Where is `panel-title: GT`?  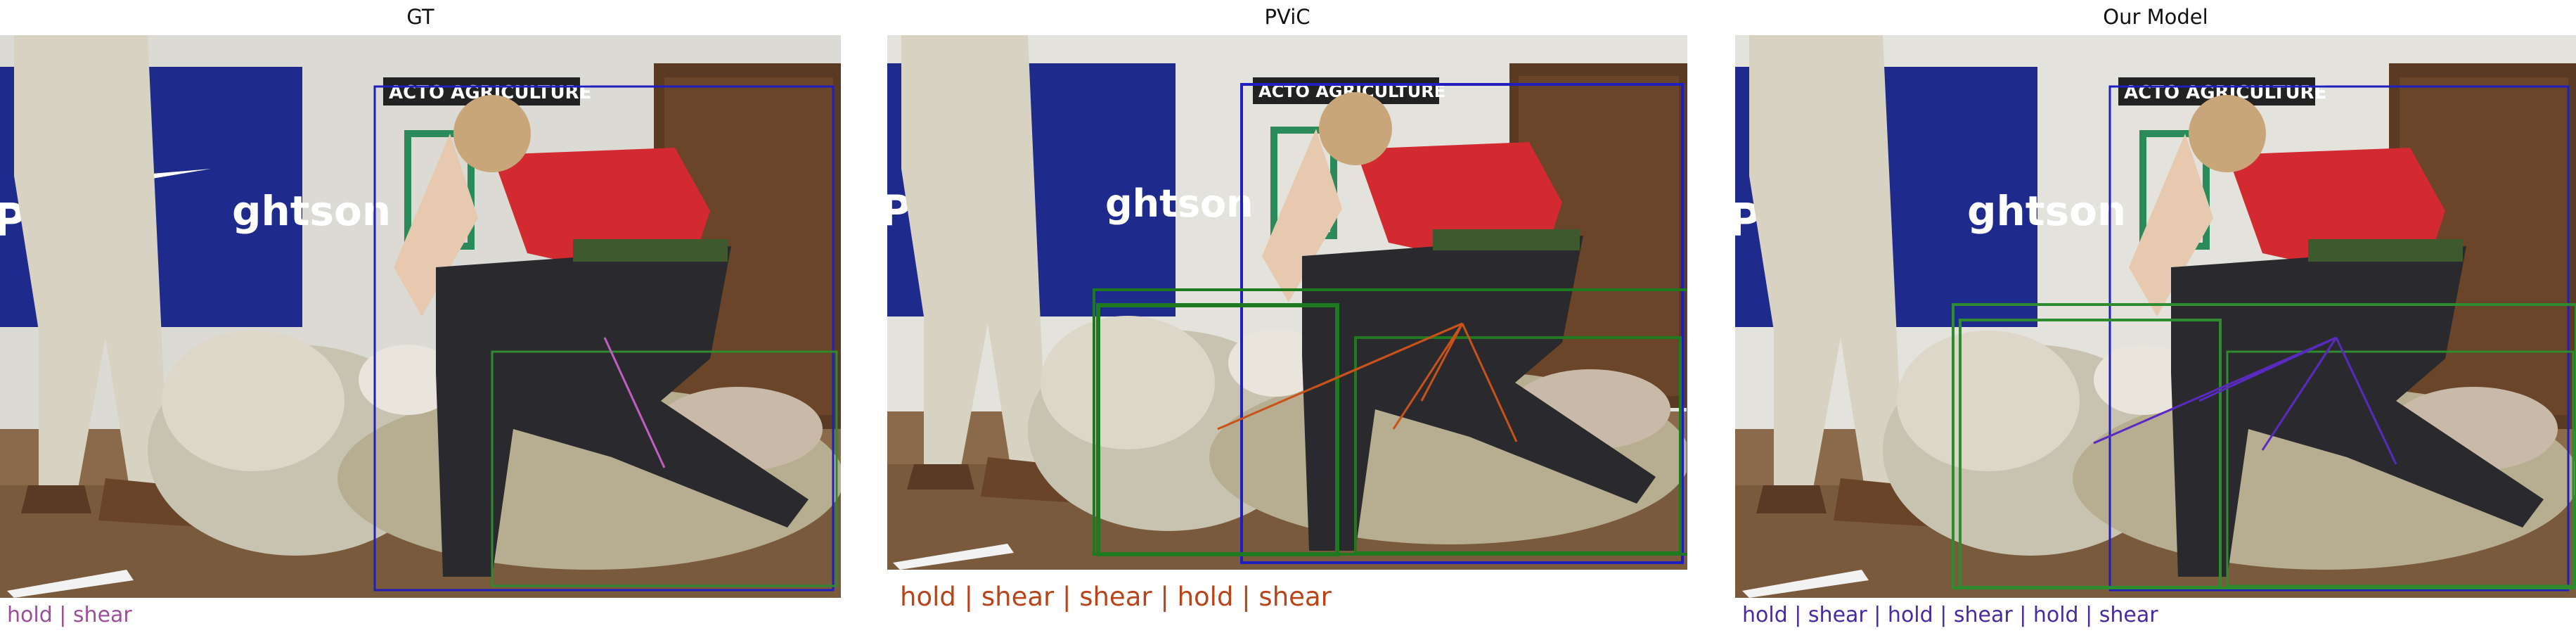 panel-title: GT is located at coordinates (420, 17).